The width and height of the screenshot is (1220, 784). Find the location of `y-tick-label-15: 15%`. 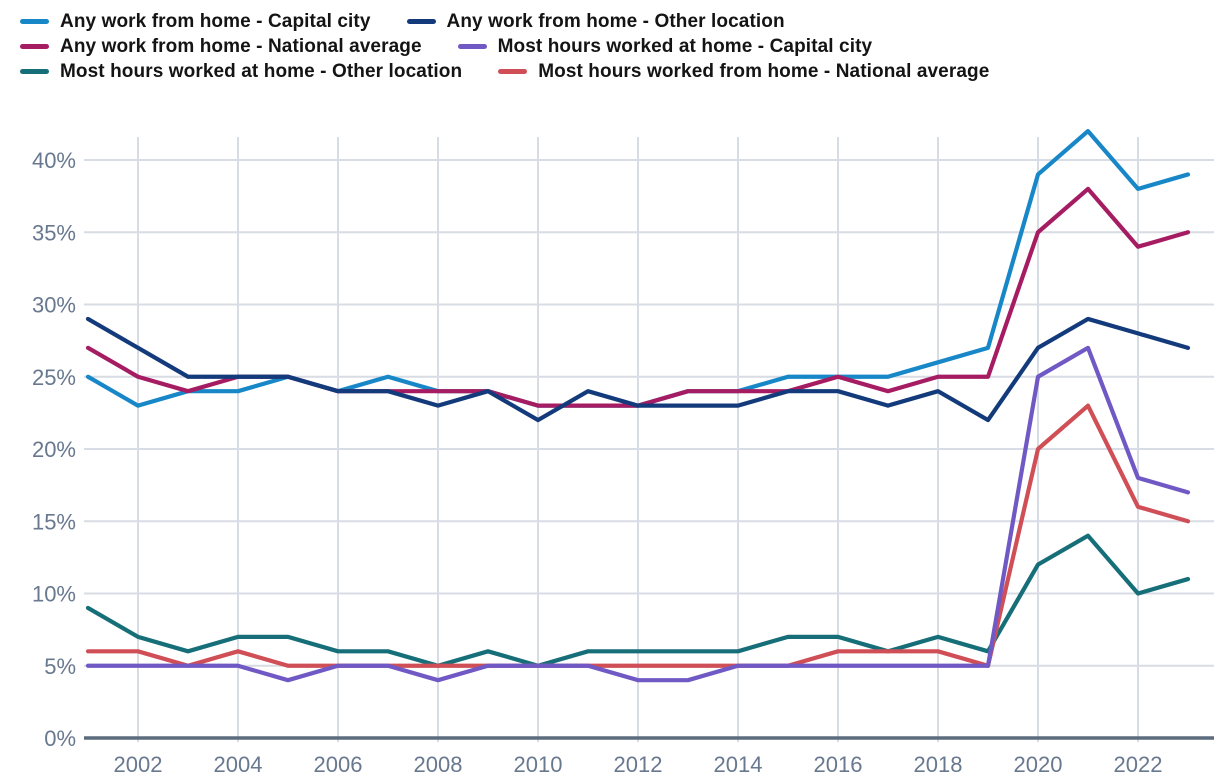

y-tick-label-15: 15% is located at coordinates (54, 521).